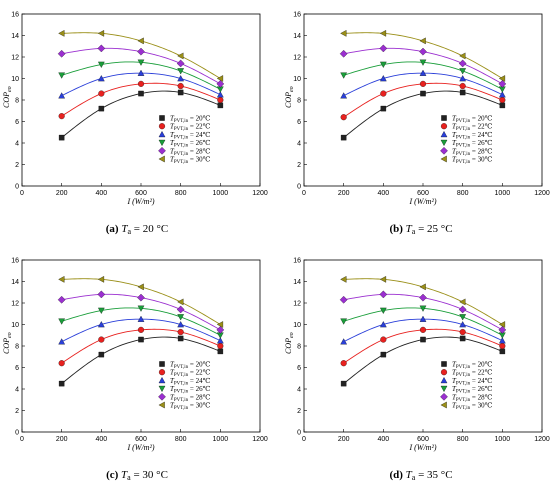  I want to click on x-axis-label: I (W/m²), so click(422, 201).